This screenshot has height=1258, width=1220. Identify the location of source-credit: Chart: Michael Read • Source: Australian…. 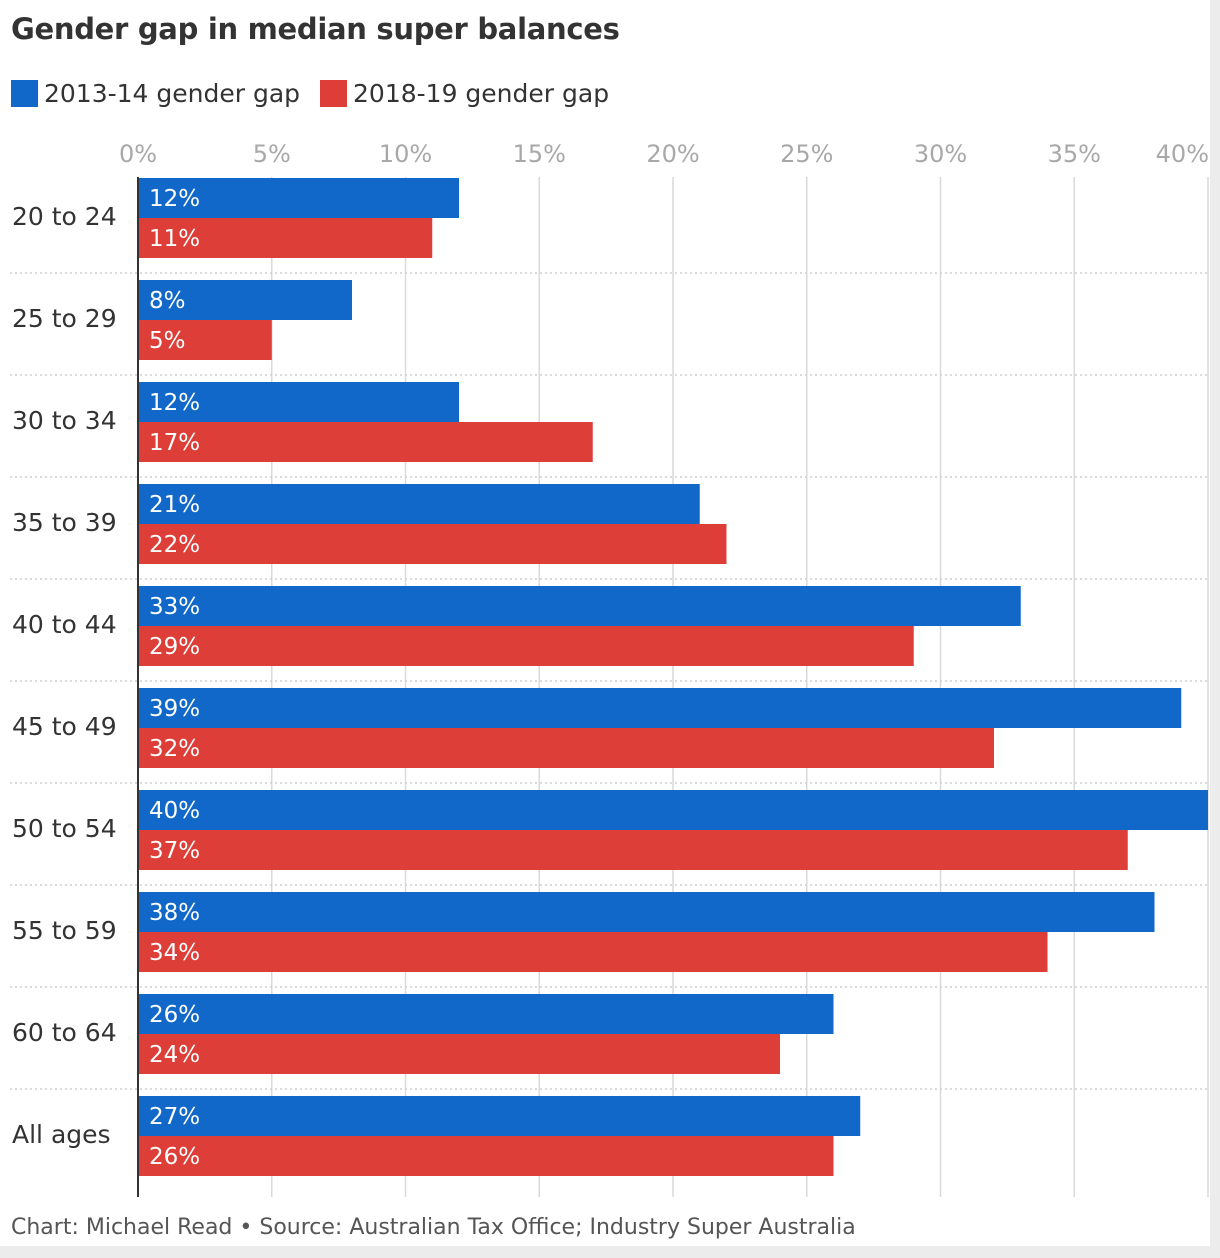
(433, 1227).